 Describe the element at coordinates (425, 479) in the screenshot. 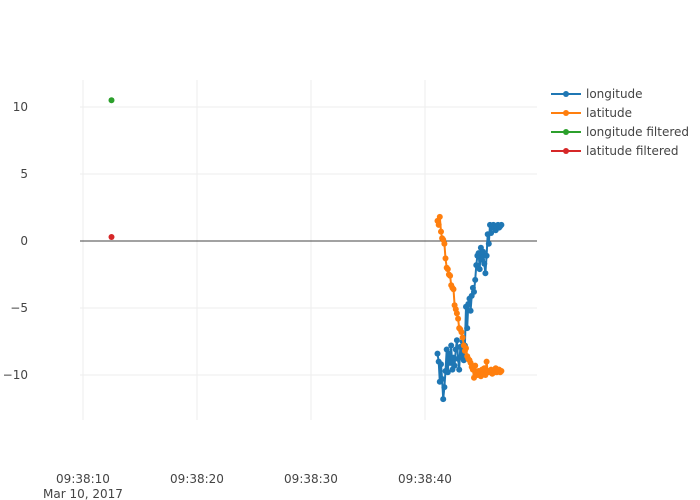

I see `x-tick-label: 09:38:40` at that location.